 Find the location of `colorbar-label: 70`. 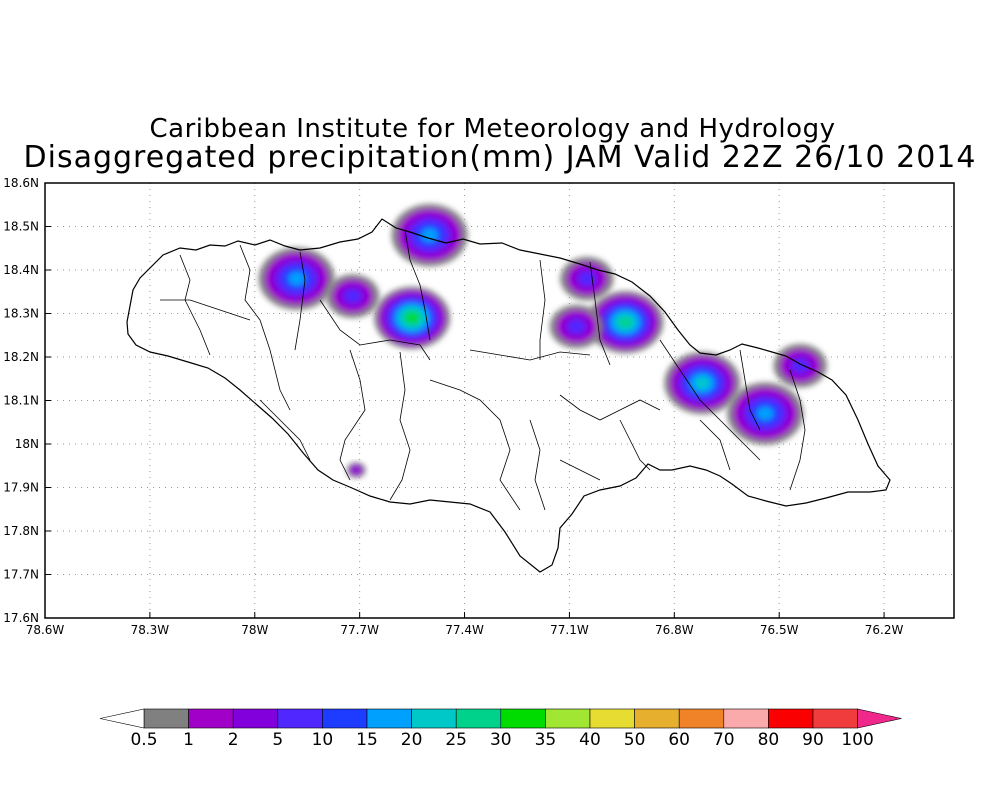

colorbar-label: 70 is located at coordinates (723, 740).